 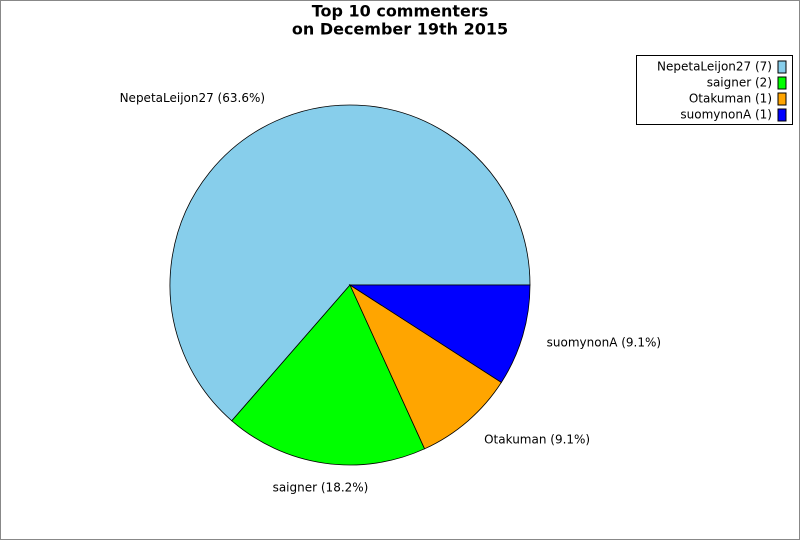 What do you see at coordinates (400, 29) in the screenshot?
I see `chart-title: on December 19th 2015` at bounding box center [400, 29].